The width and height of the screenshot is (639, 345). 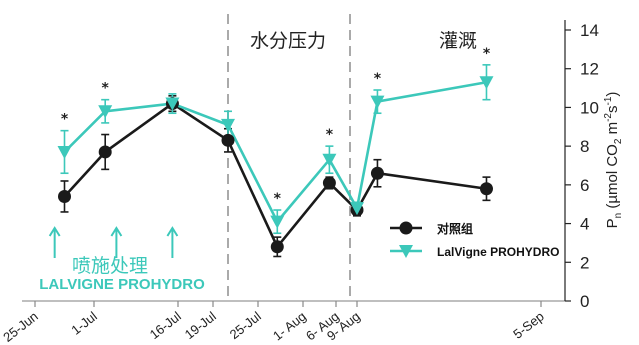 What do you see at coordinates (455, 228) in the screenshot?
I see `legend-label-control: 对照组` at bounding box center [455, 228].